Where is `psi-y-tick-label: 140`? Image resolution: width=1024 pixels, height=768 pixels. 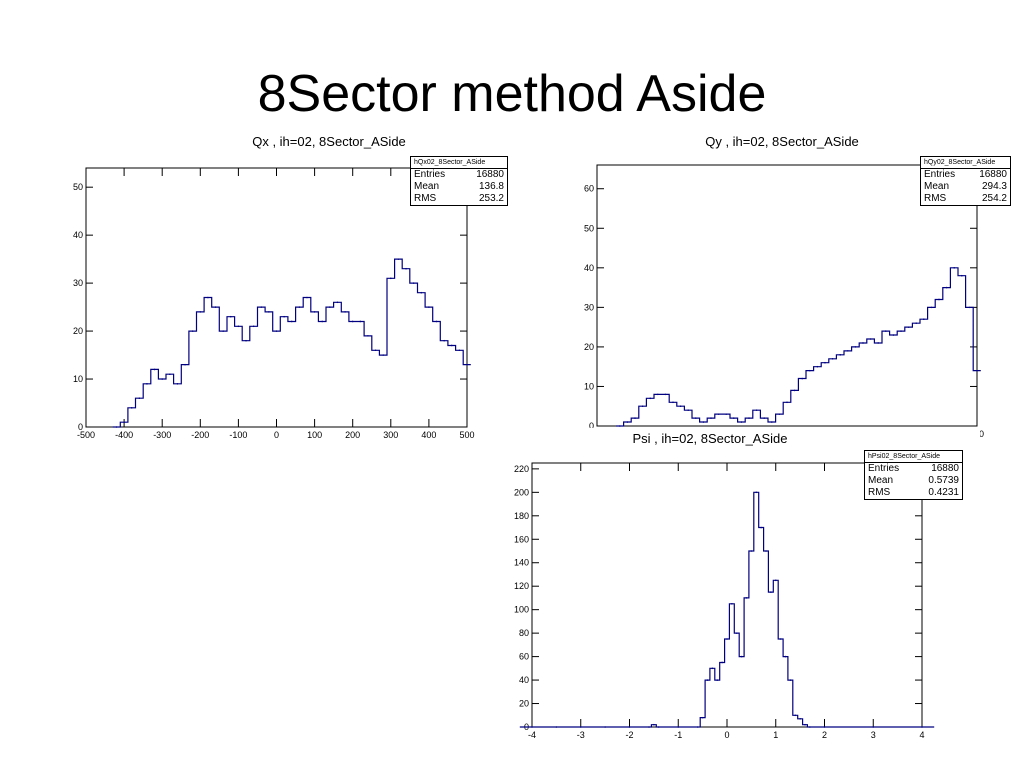
psi-y-tick-label: 140 is located at coordinates (521, 563).